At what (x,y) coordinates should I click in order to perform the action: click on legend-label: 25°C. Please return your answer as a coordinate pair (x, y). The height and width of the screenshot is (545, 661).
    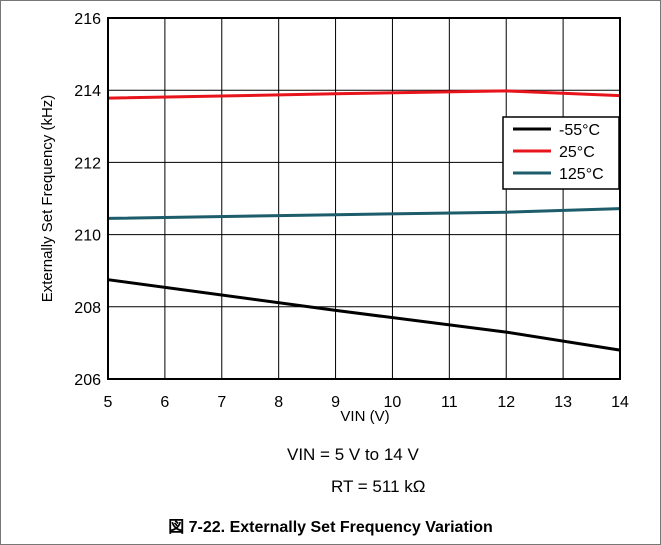
    Looking at the image, I should click on (577, 152).